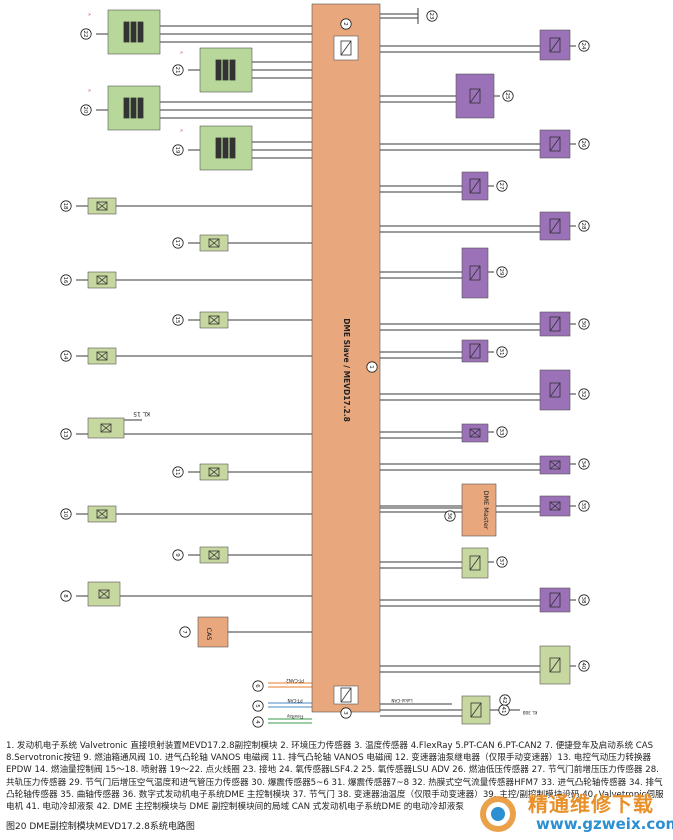 Image resolution: width=673 pixels, height=840 pixels. Describe the element at coordinates (584, 506) in the screenshot. I see `marker-35: 35` at that location.